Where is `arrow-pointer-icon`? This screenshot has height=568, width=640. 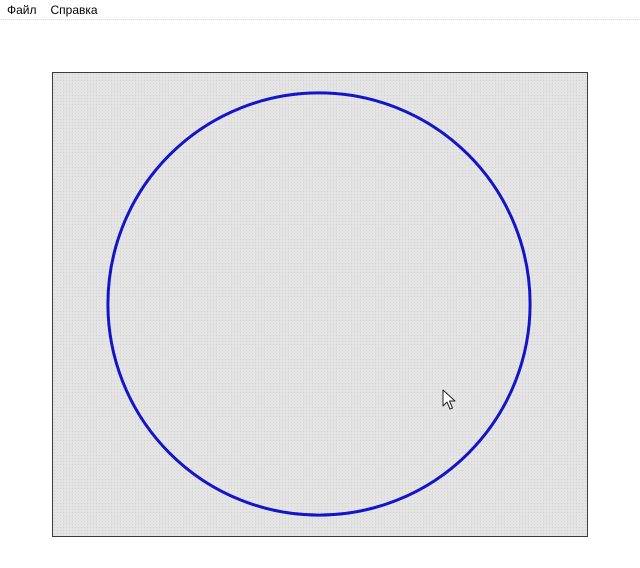 arrow-pointer-icon is located at coordinates (449, 399).